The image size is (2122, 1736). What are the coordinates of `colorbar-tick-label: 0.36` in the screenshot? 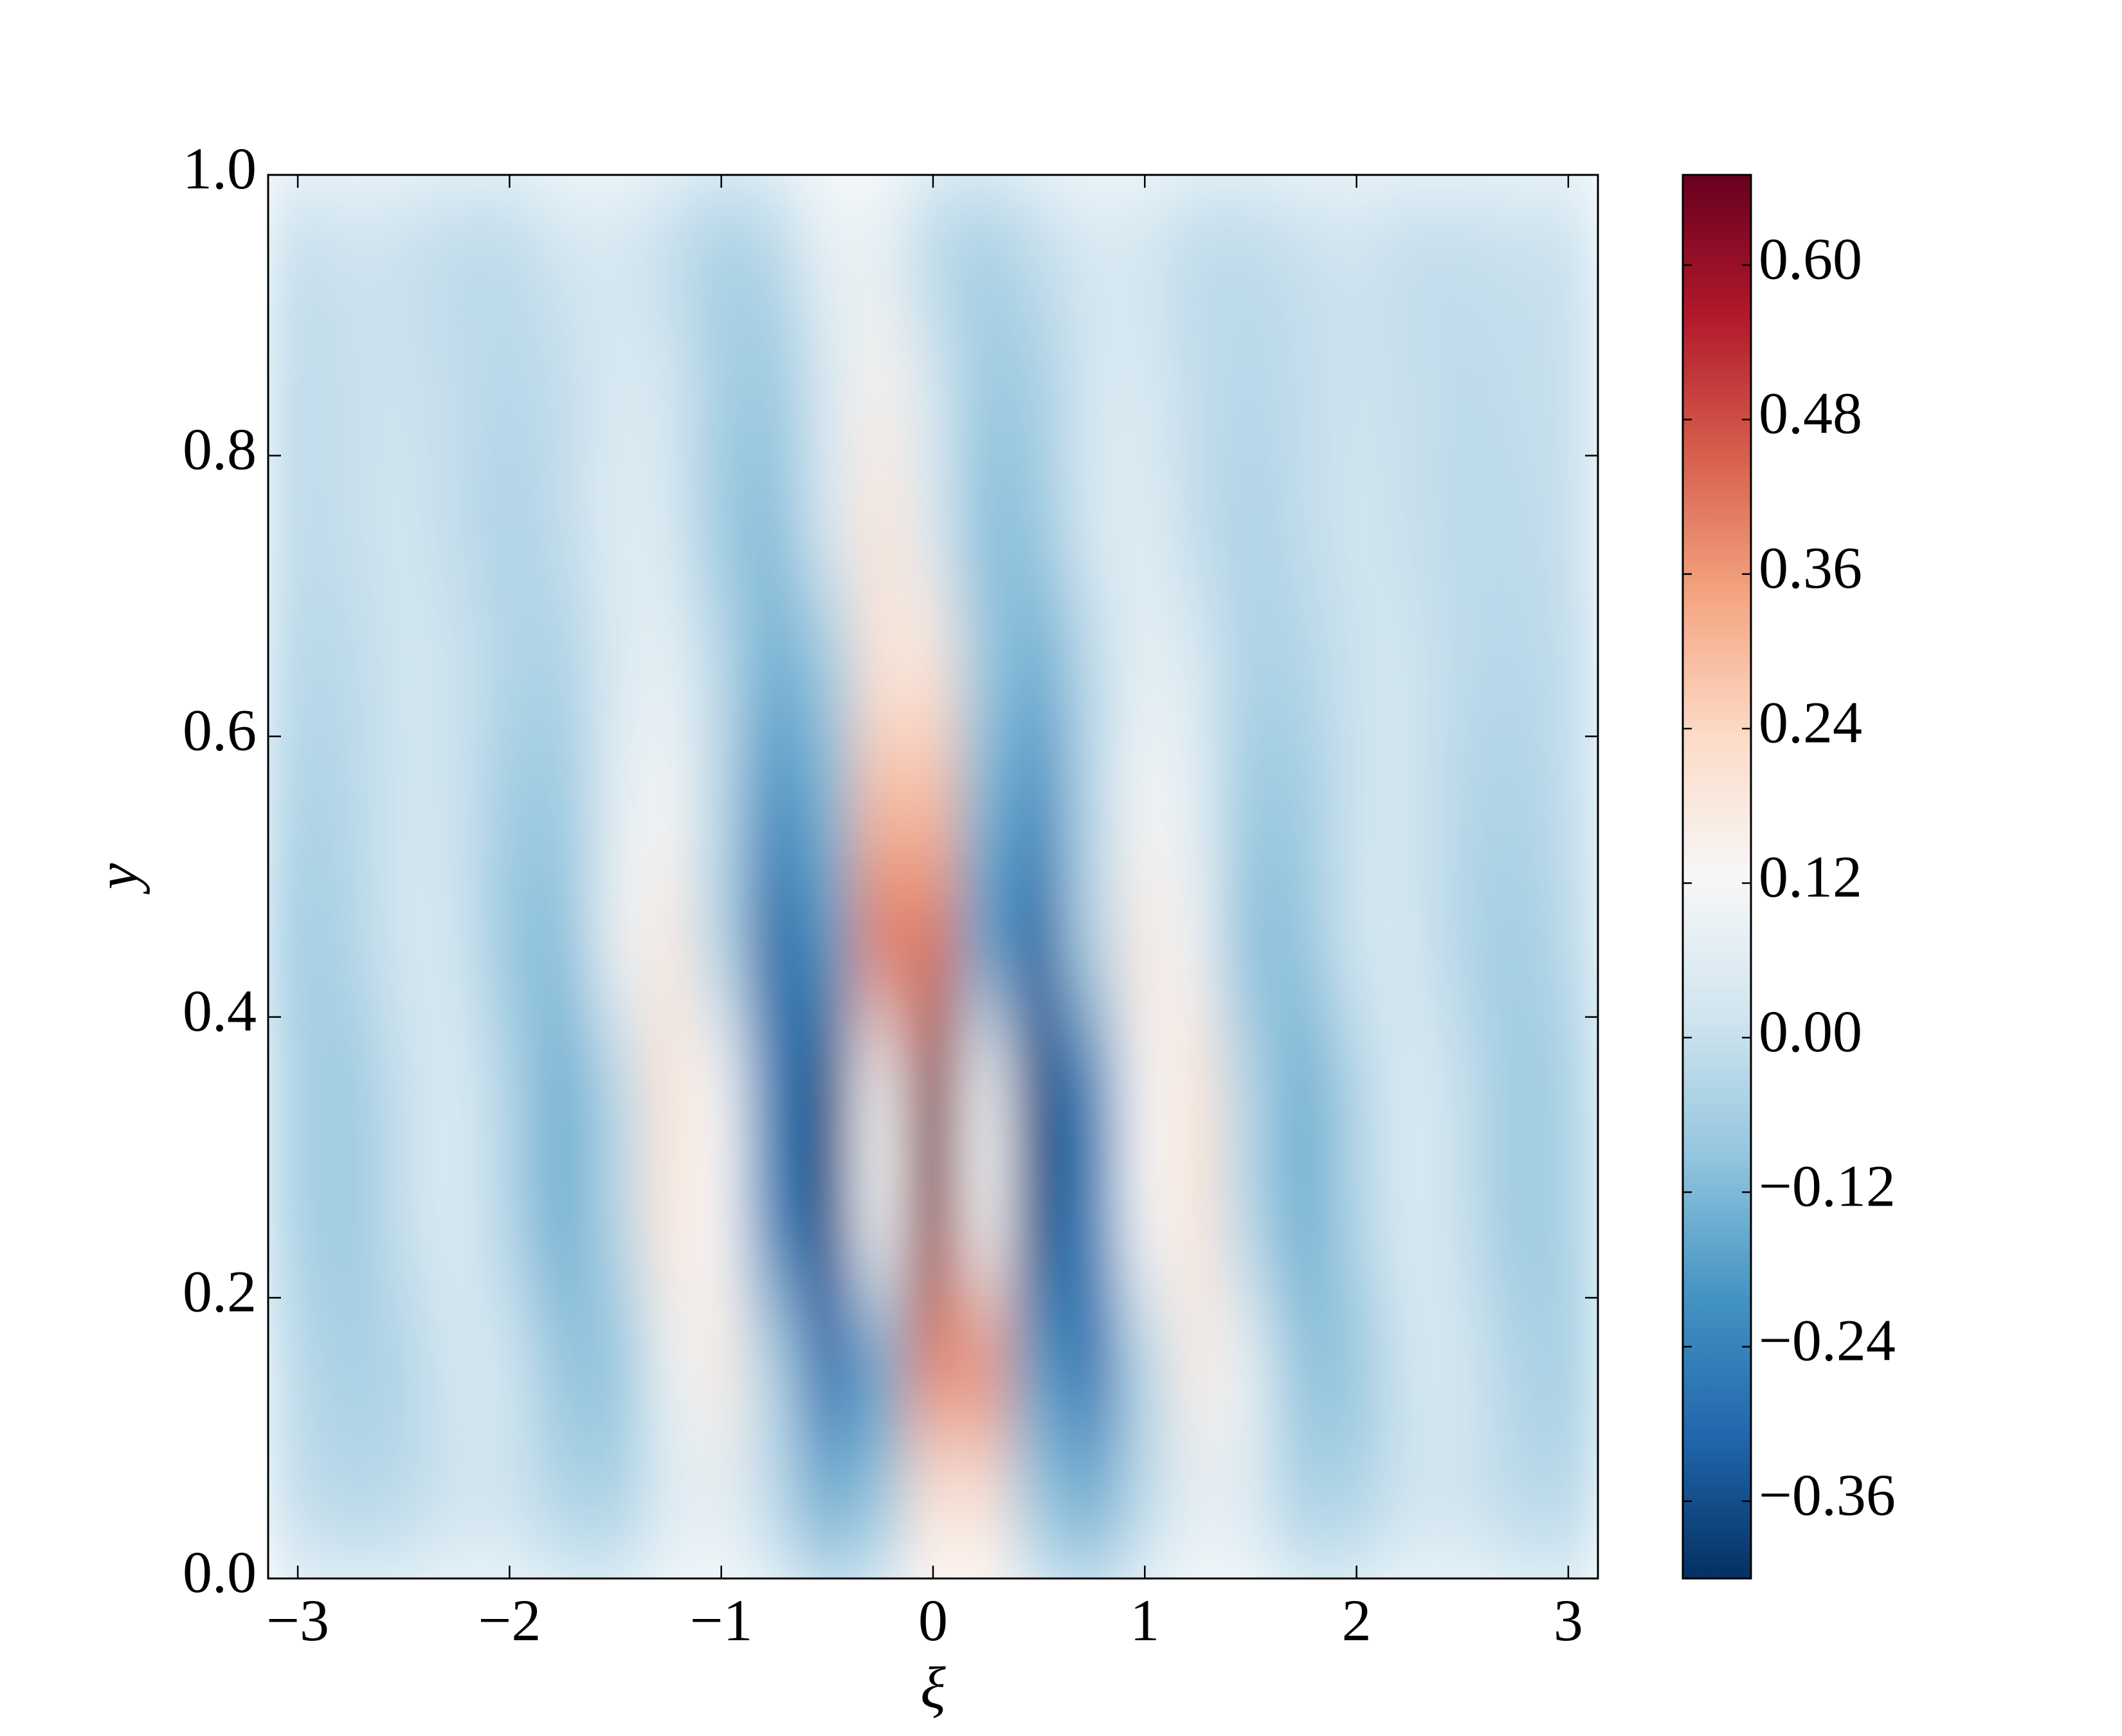 It's located at (1810, 568).